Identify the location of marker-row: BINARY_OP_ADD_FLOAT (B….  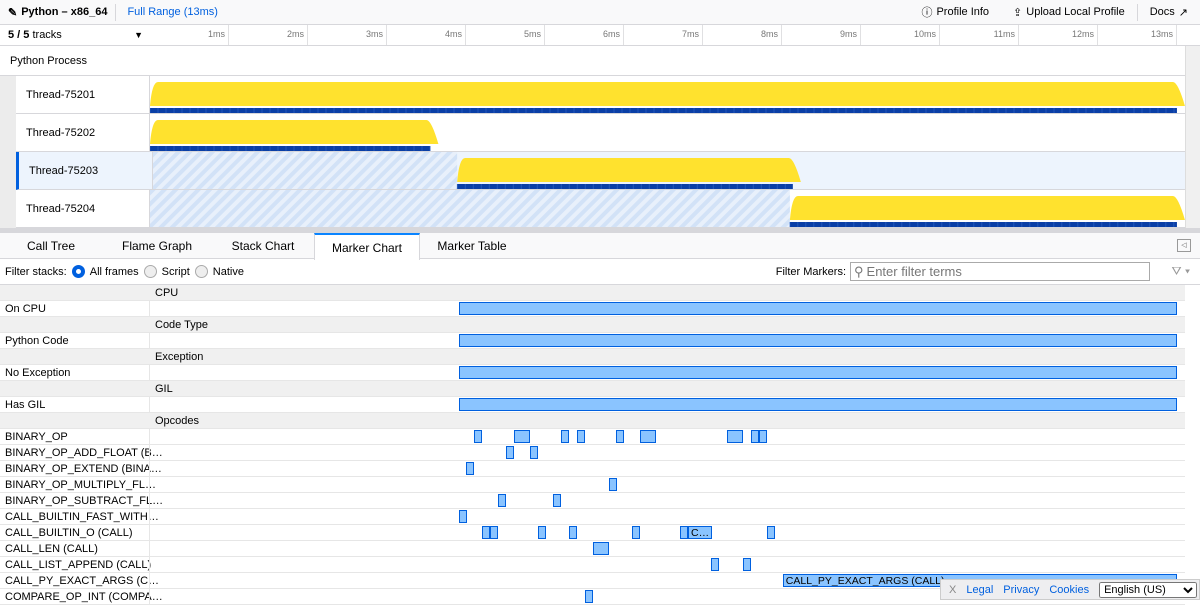
(592, 453).